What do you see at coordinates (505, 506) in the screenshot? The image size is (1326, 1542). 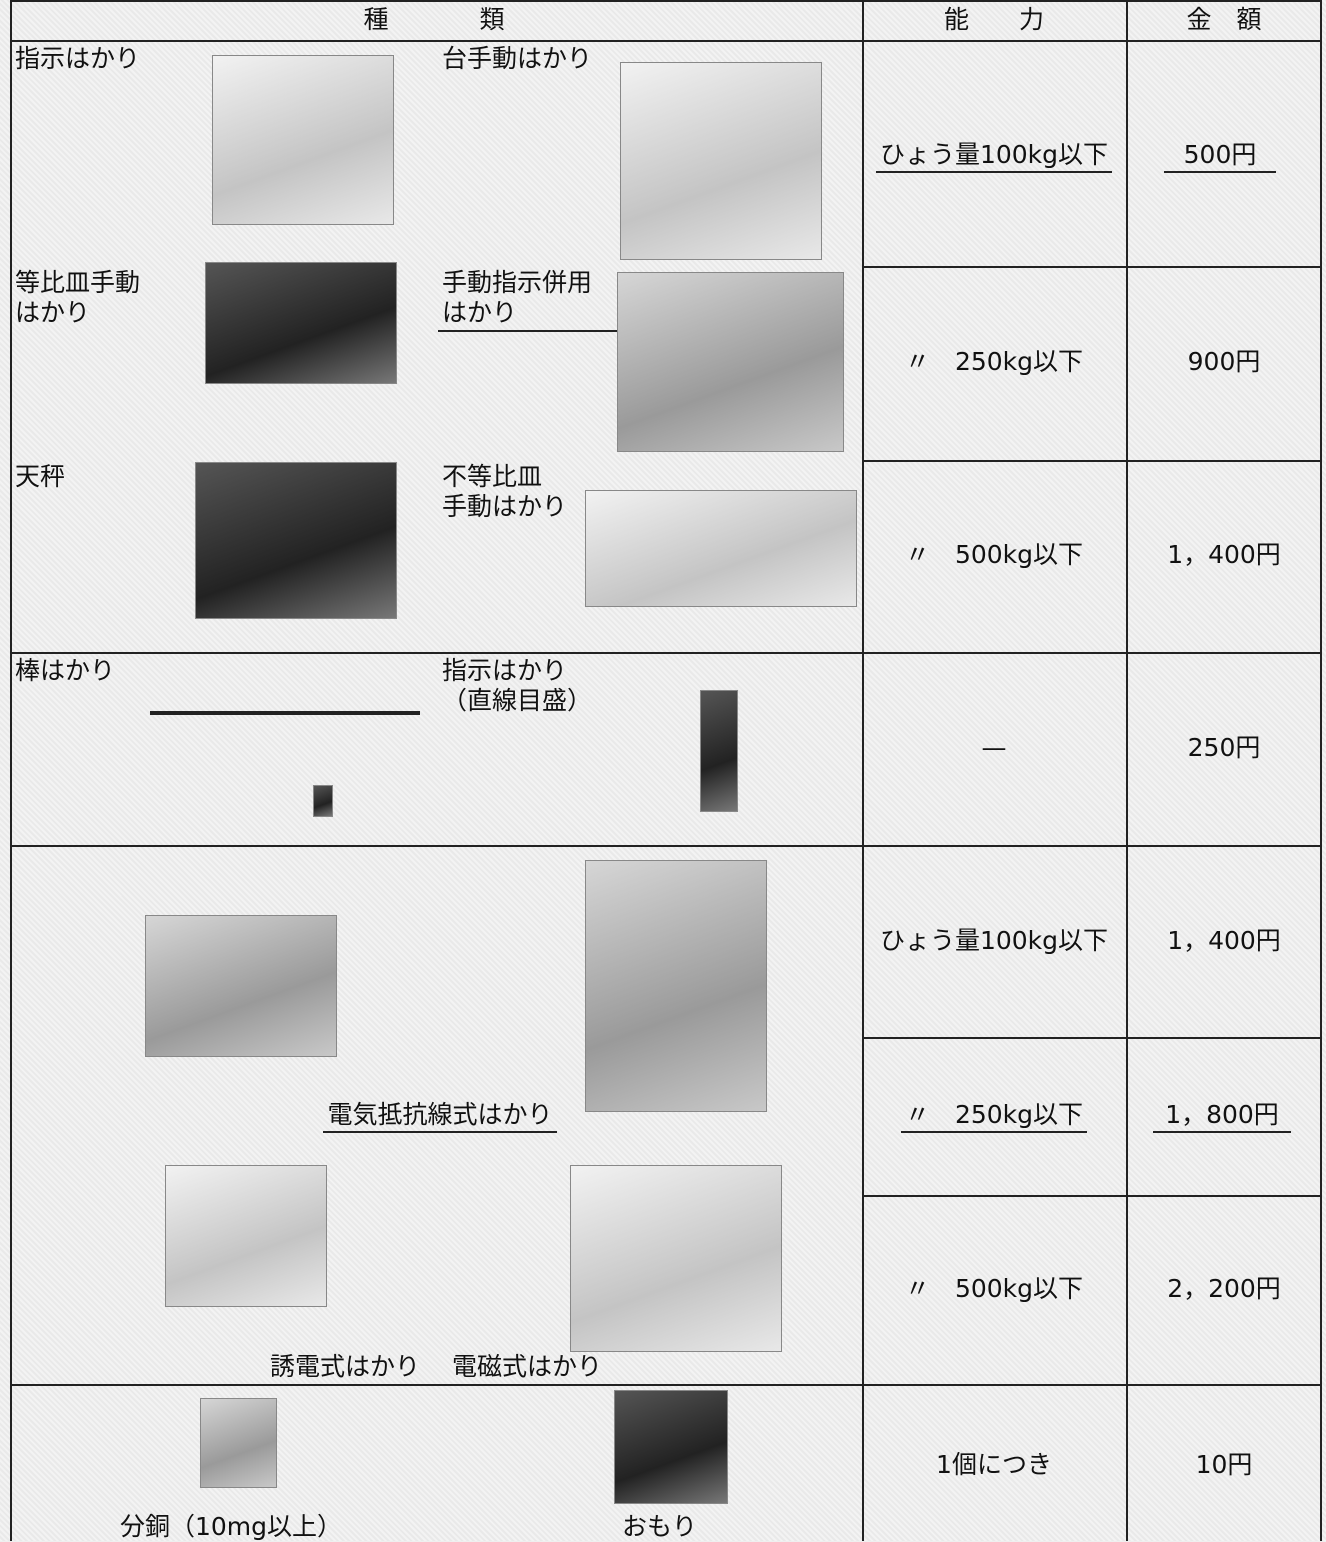 I see `type-label: 手動はかり` at bounding box center [505, 506].